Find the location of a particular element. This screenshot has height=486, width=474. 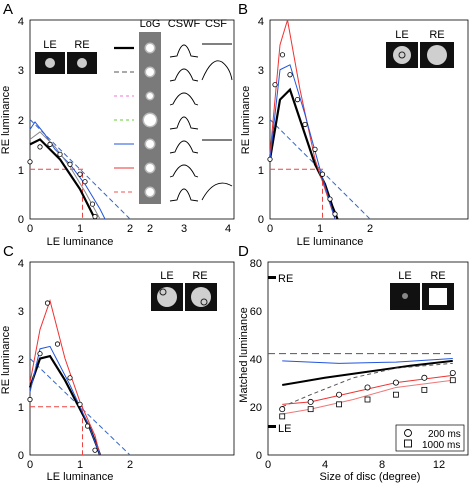

panel-a-ytick-2: 2 is located at coordinates (21, 121).